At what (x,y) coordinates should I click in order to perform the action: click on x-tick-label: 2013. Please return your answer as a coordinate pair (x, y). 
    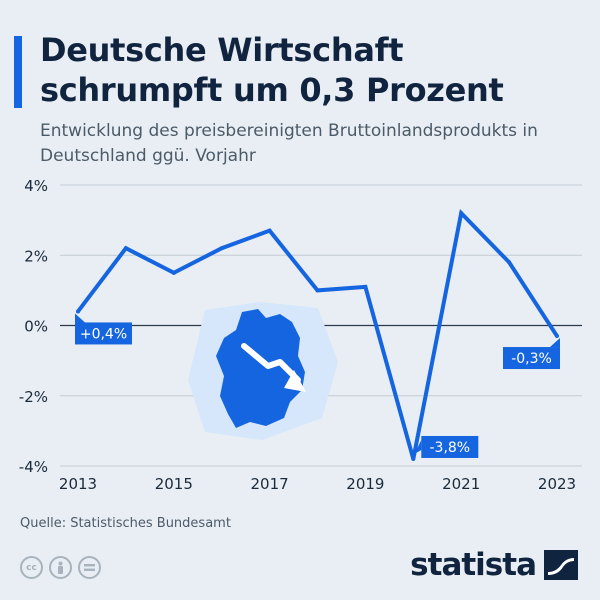
    Looking at the image, I should click on (78, 484).